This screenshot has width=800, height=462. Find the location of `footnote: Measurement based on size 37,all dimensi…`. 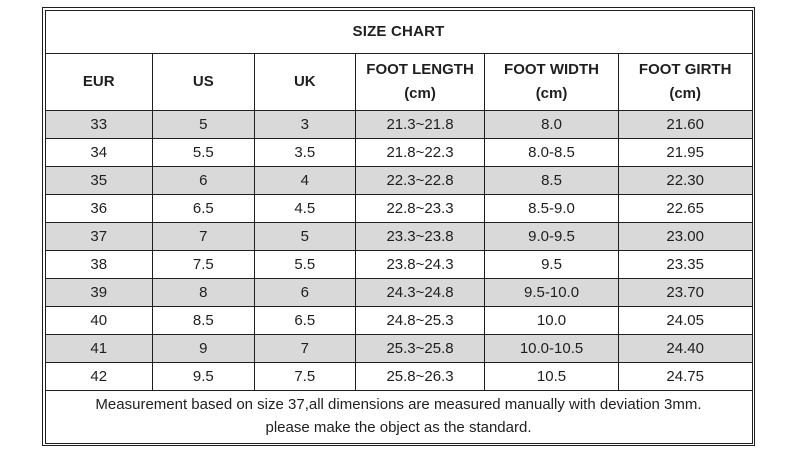

footnote: Measurement based on size 37,all dimensi… is located at coordinates (398, 416).